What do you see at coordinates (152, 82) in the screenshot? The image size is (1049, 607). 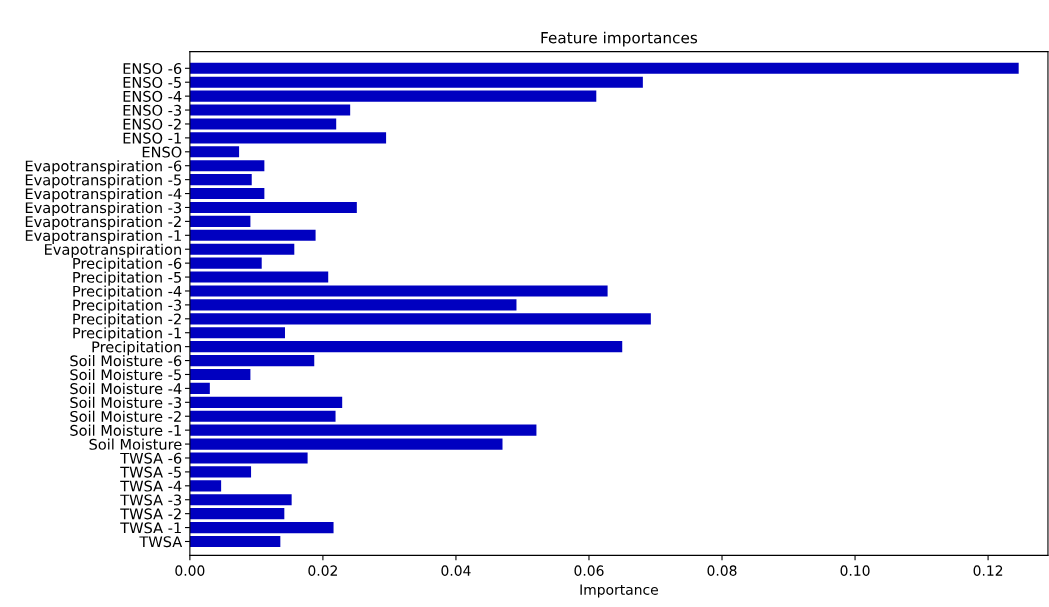 I see `y-tick-label: ENSO -5` at bounding box center [152, 82].